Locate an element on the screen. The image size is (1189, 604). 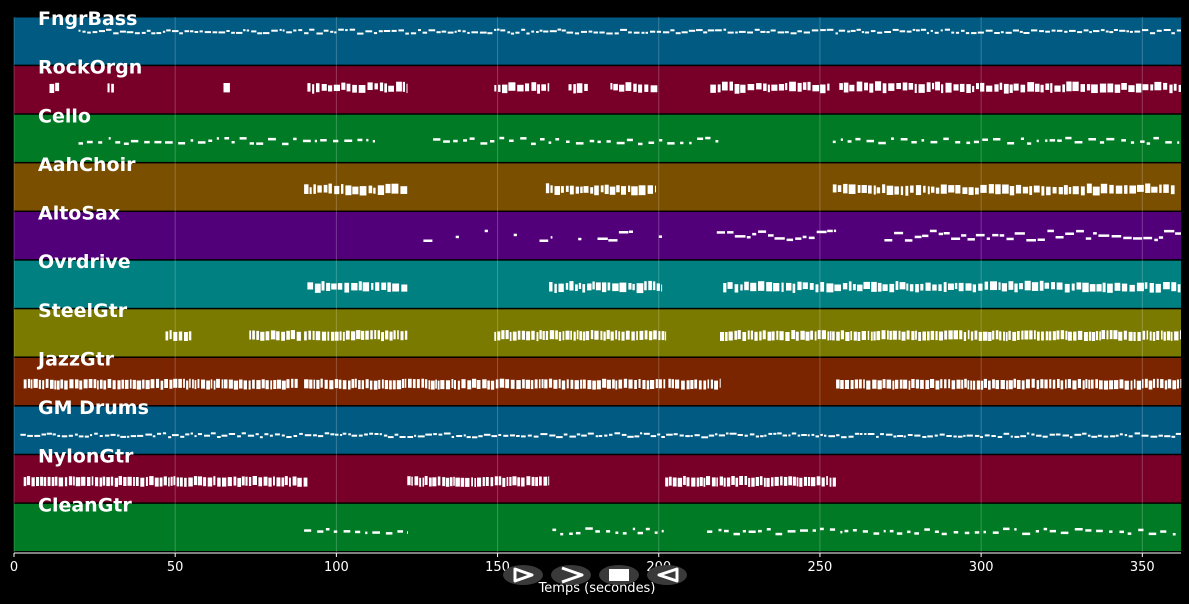
rewind-button is located at coordinates (667, 575).